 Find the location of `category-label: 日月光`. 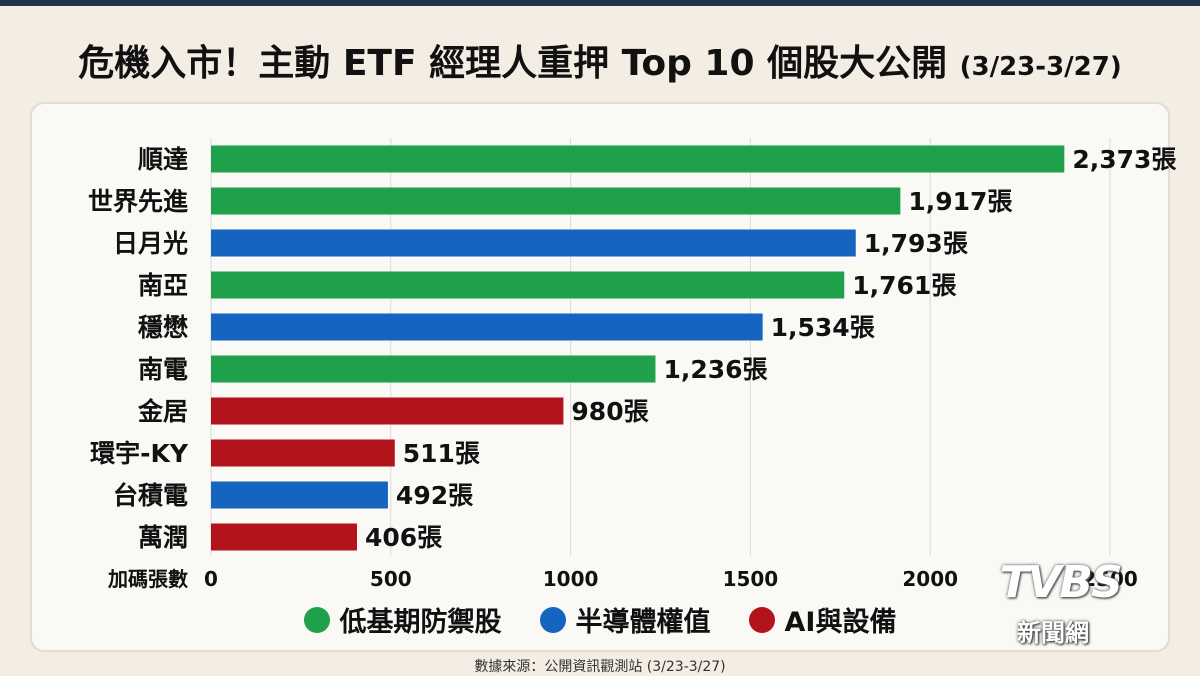

category-label: 日月光 is located at coordinates (150, 243).